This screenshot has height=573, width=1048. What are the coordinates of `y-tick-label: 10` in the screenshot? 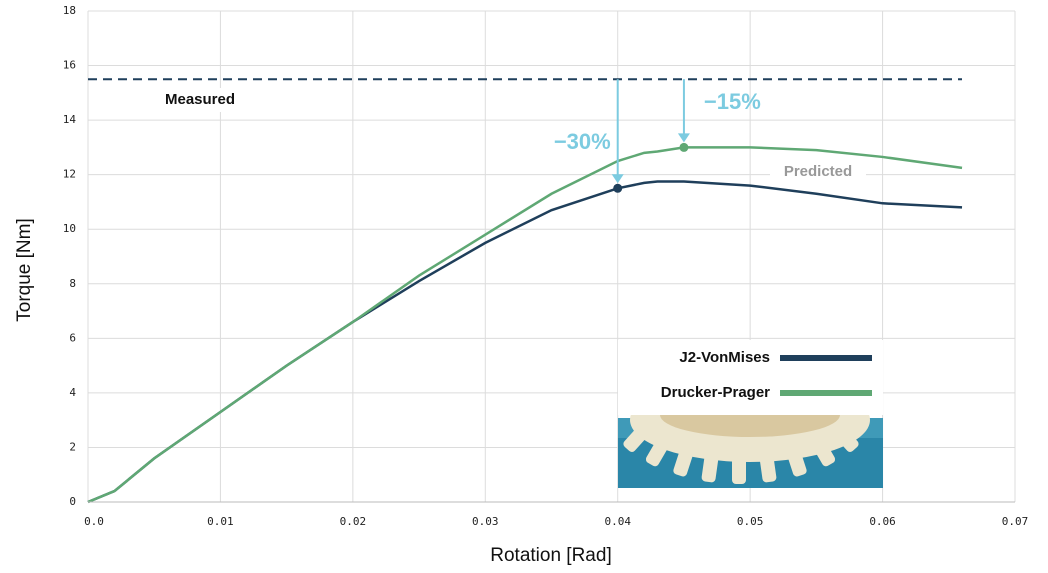 It's located at (69, 228).